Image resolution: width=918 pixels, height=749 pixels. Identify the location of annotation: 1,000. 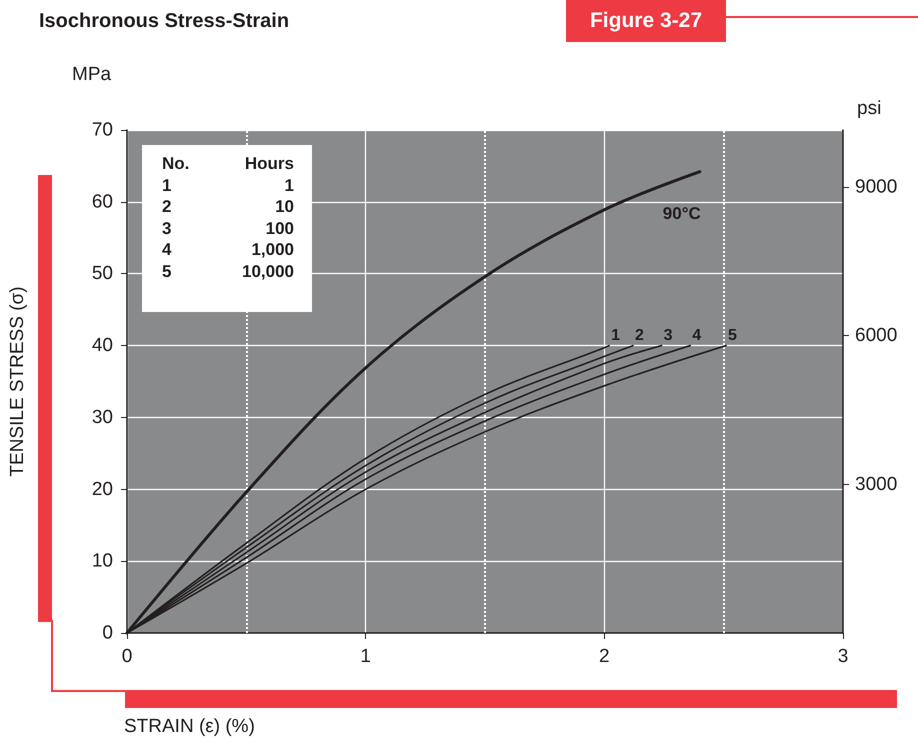
(272, 249).